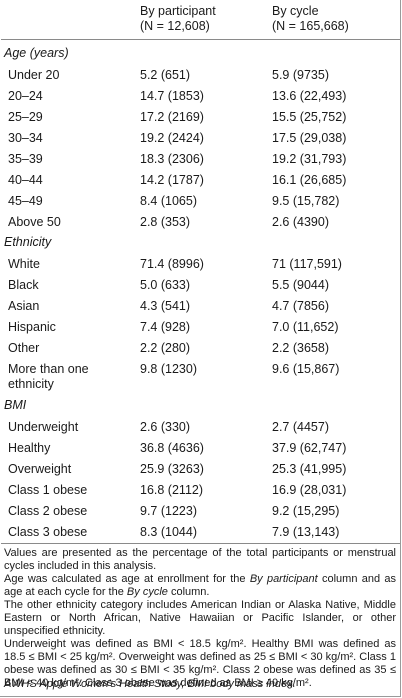 The width and height of the screenshot is (402, 698). What do you see at coordinates (309, 469) in the screenshot?
I see `cell-by-cycle: 25.3 (41,995)` at bounding box center [309, 469].